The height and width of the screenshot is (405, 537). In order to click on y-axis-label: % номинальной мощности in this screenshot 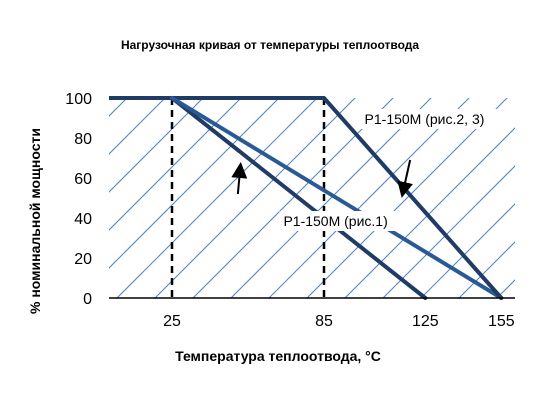, I will do `click(35, 221)`.